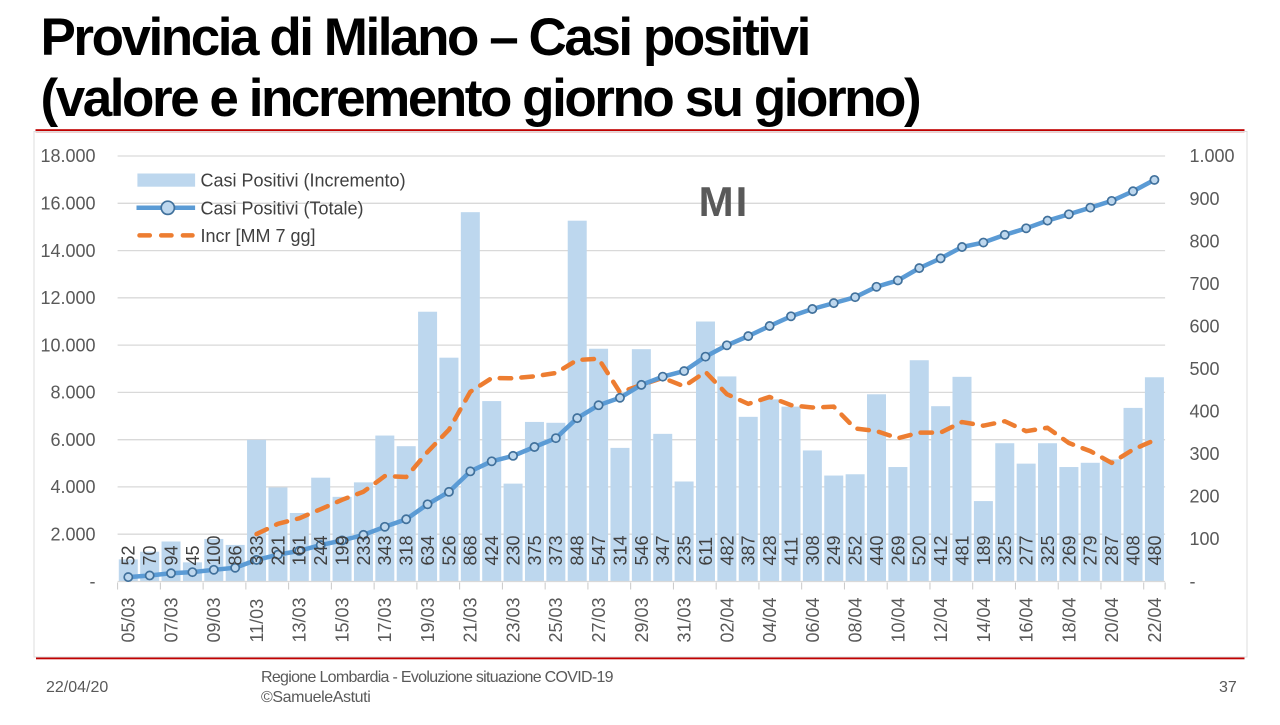 The image size is (1280, 725). Describe the element at coordinates (727, 619) in the screenshot. I see `svg-text: 02/04` at that location.